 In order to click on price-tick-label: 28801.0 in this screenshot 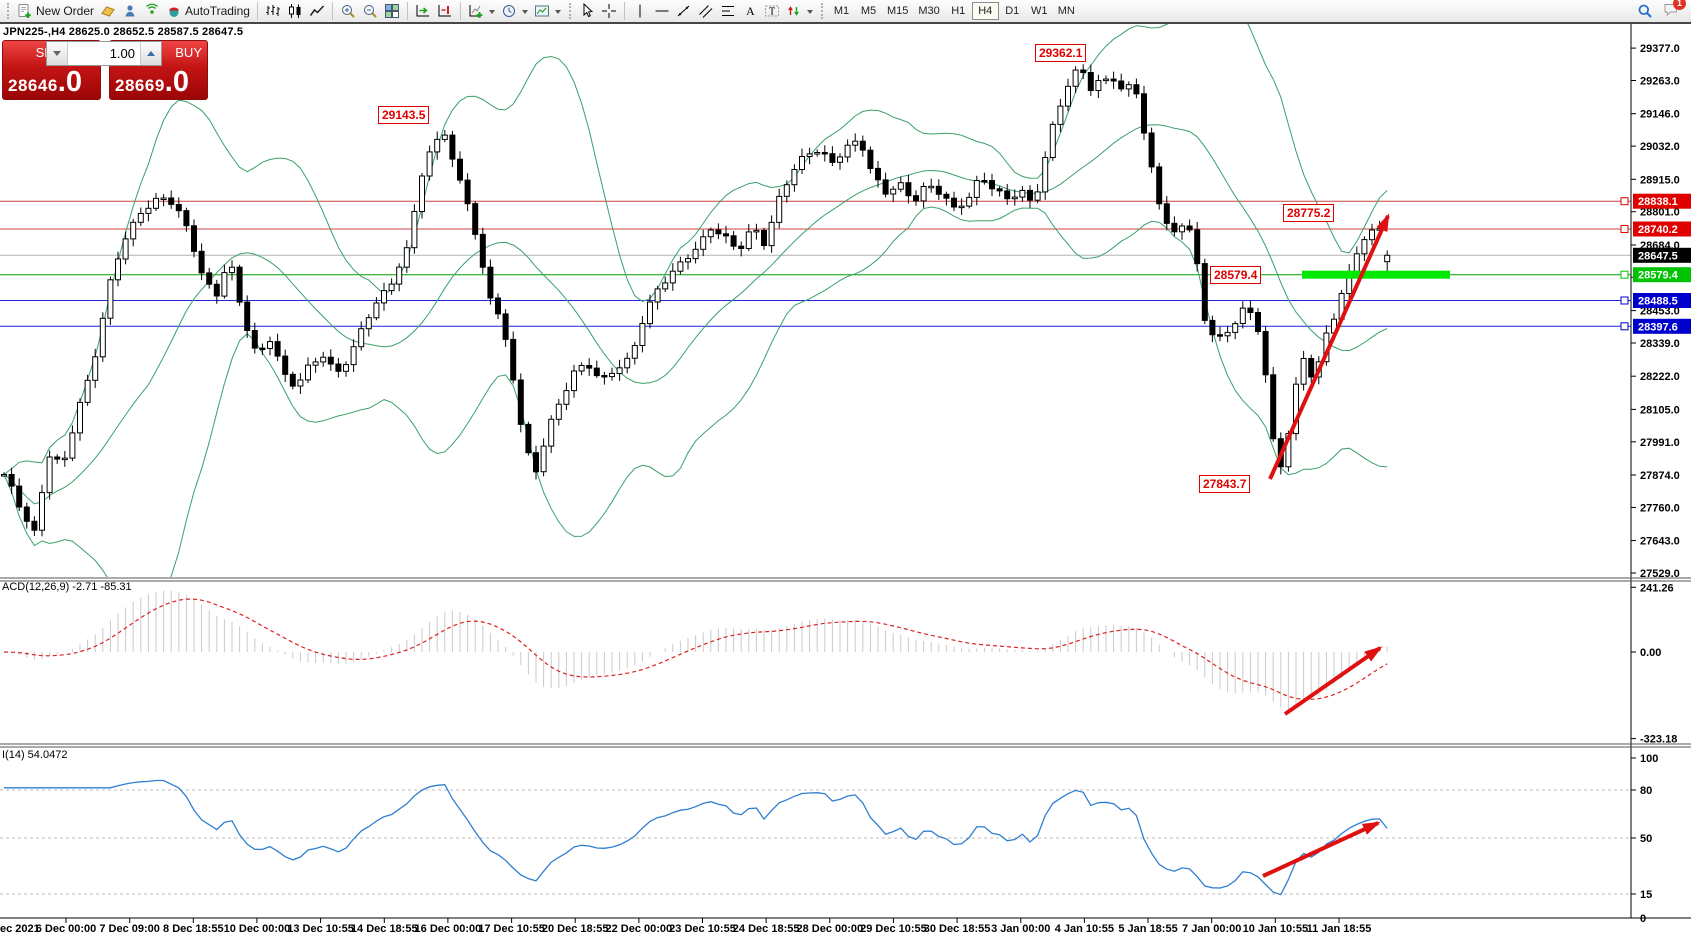, I will do `click(1660, 213)`.